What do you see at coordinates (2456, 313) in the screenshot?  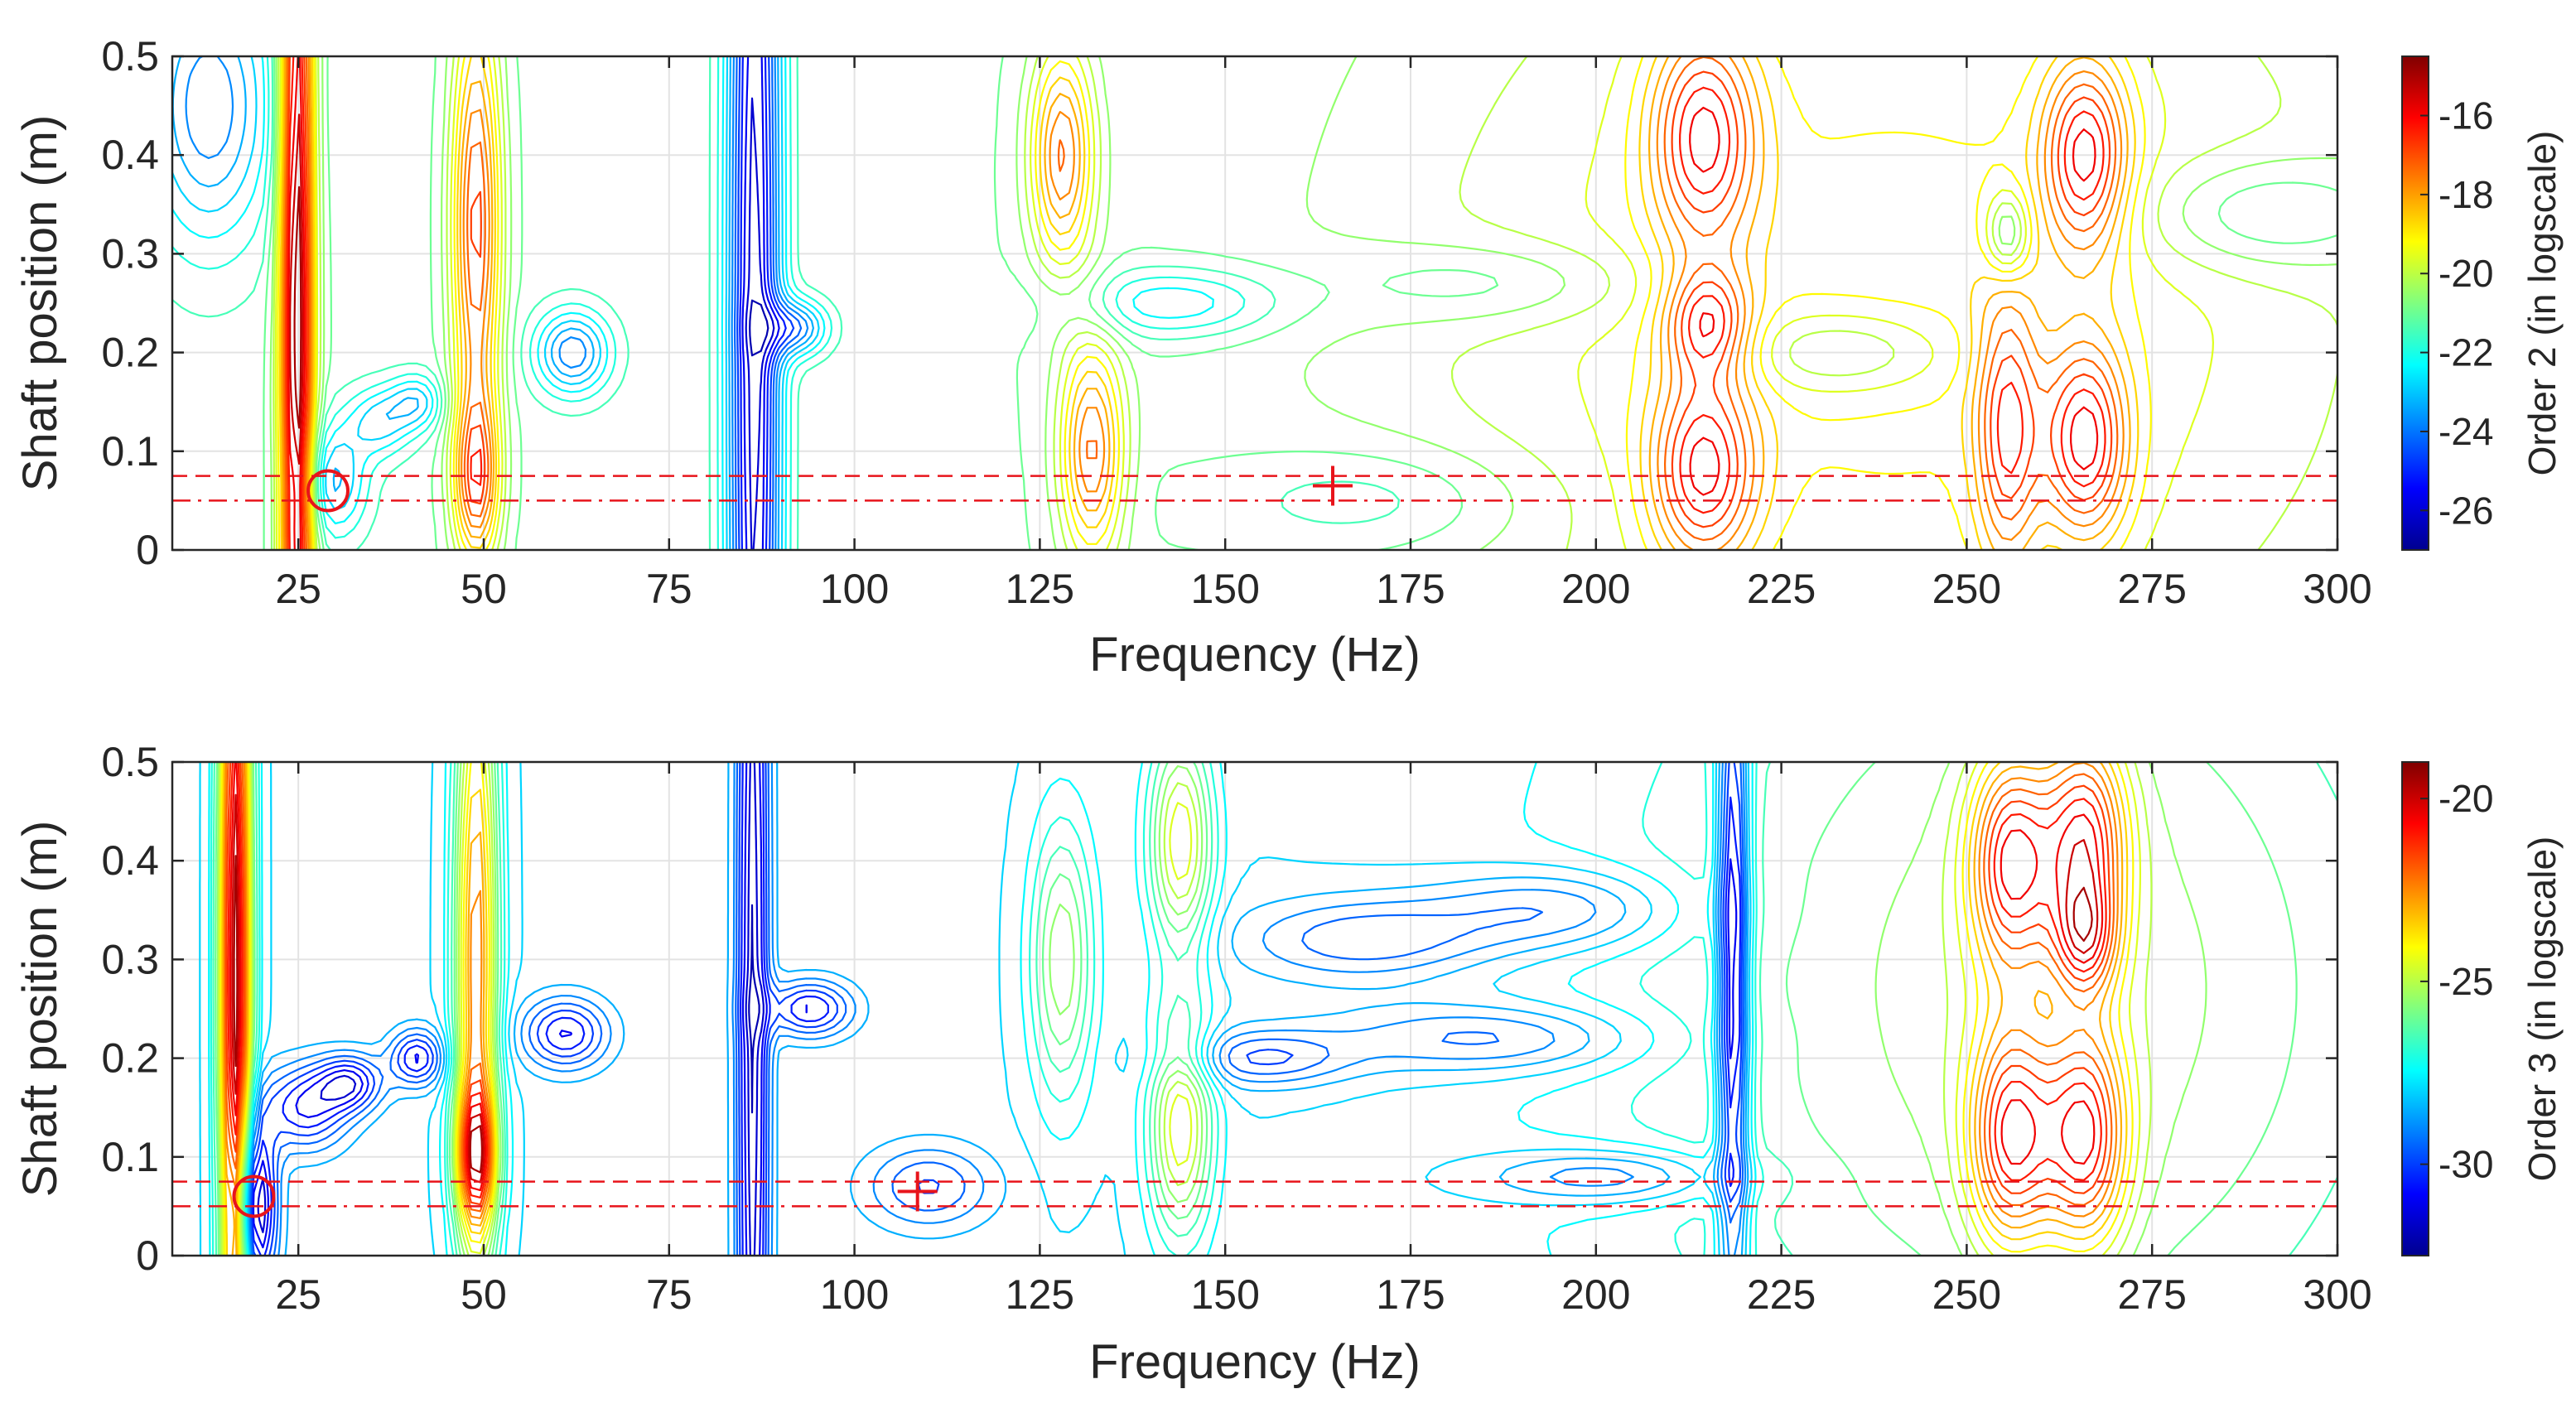 I see `colorbar-ticks-order-2: -26 -24 -22 -20 -18 -16` at bounding box center [2456, 313].